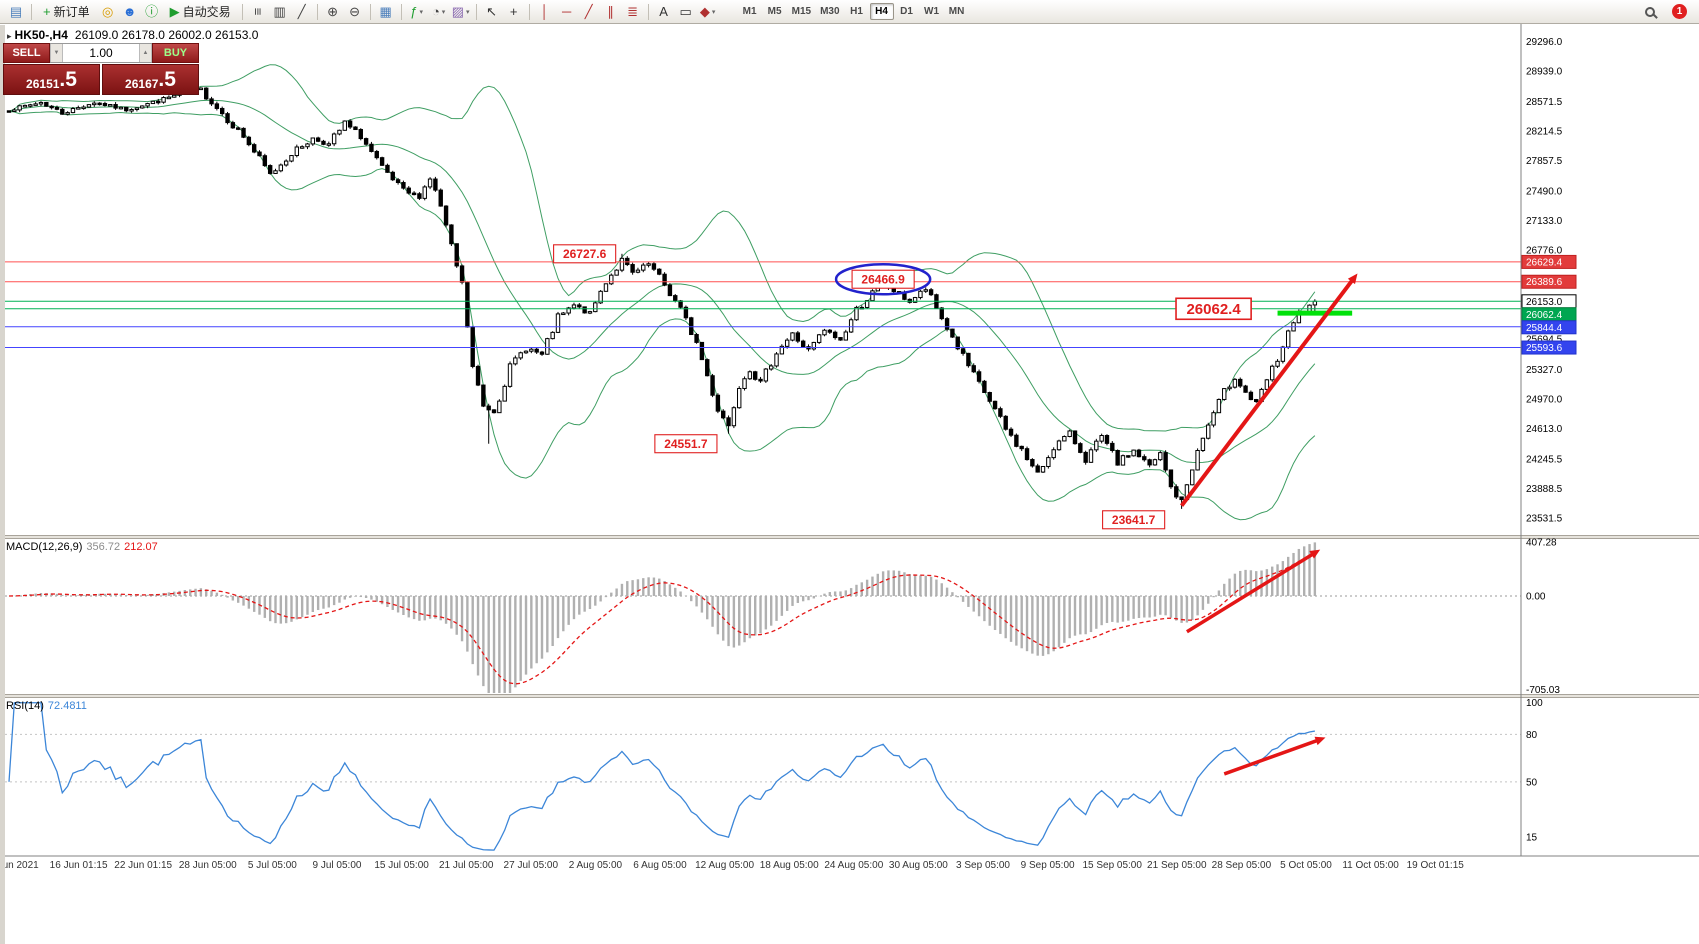  I want to click on timeframe-group: M1 M5 M15 M30 H1 H4 D1 W1 MN, so click(853, 11).